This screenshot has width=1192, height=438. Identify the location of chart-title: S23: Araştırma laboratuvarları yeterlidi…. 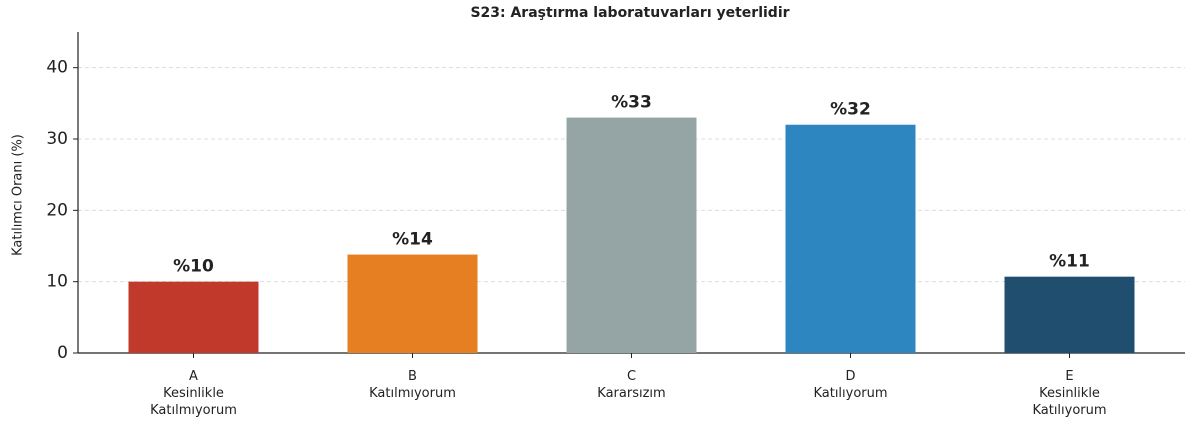
(629, 13).